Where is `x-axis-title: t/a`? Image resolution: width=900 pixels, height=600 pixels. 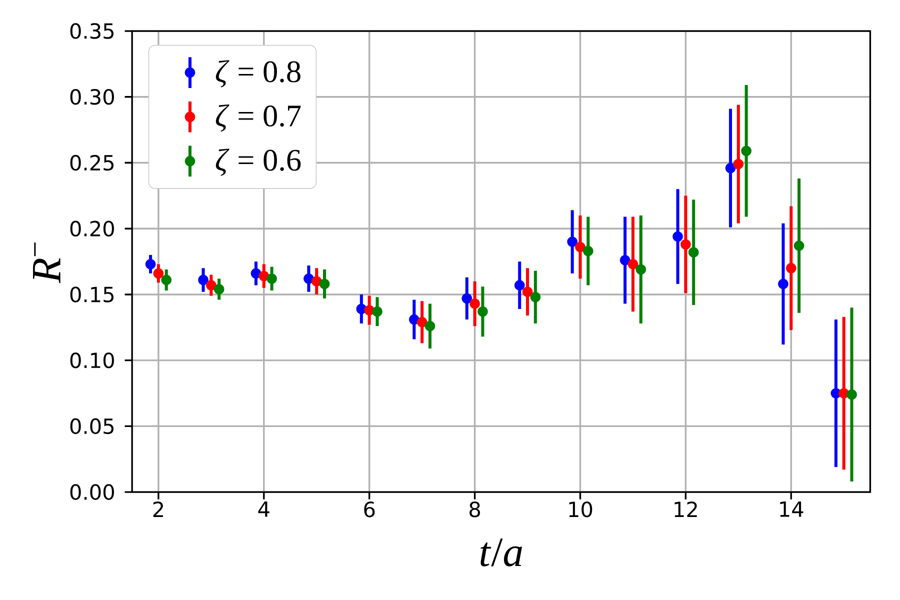 x-axis-title: t/a is located at coordinates (501, 552).